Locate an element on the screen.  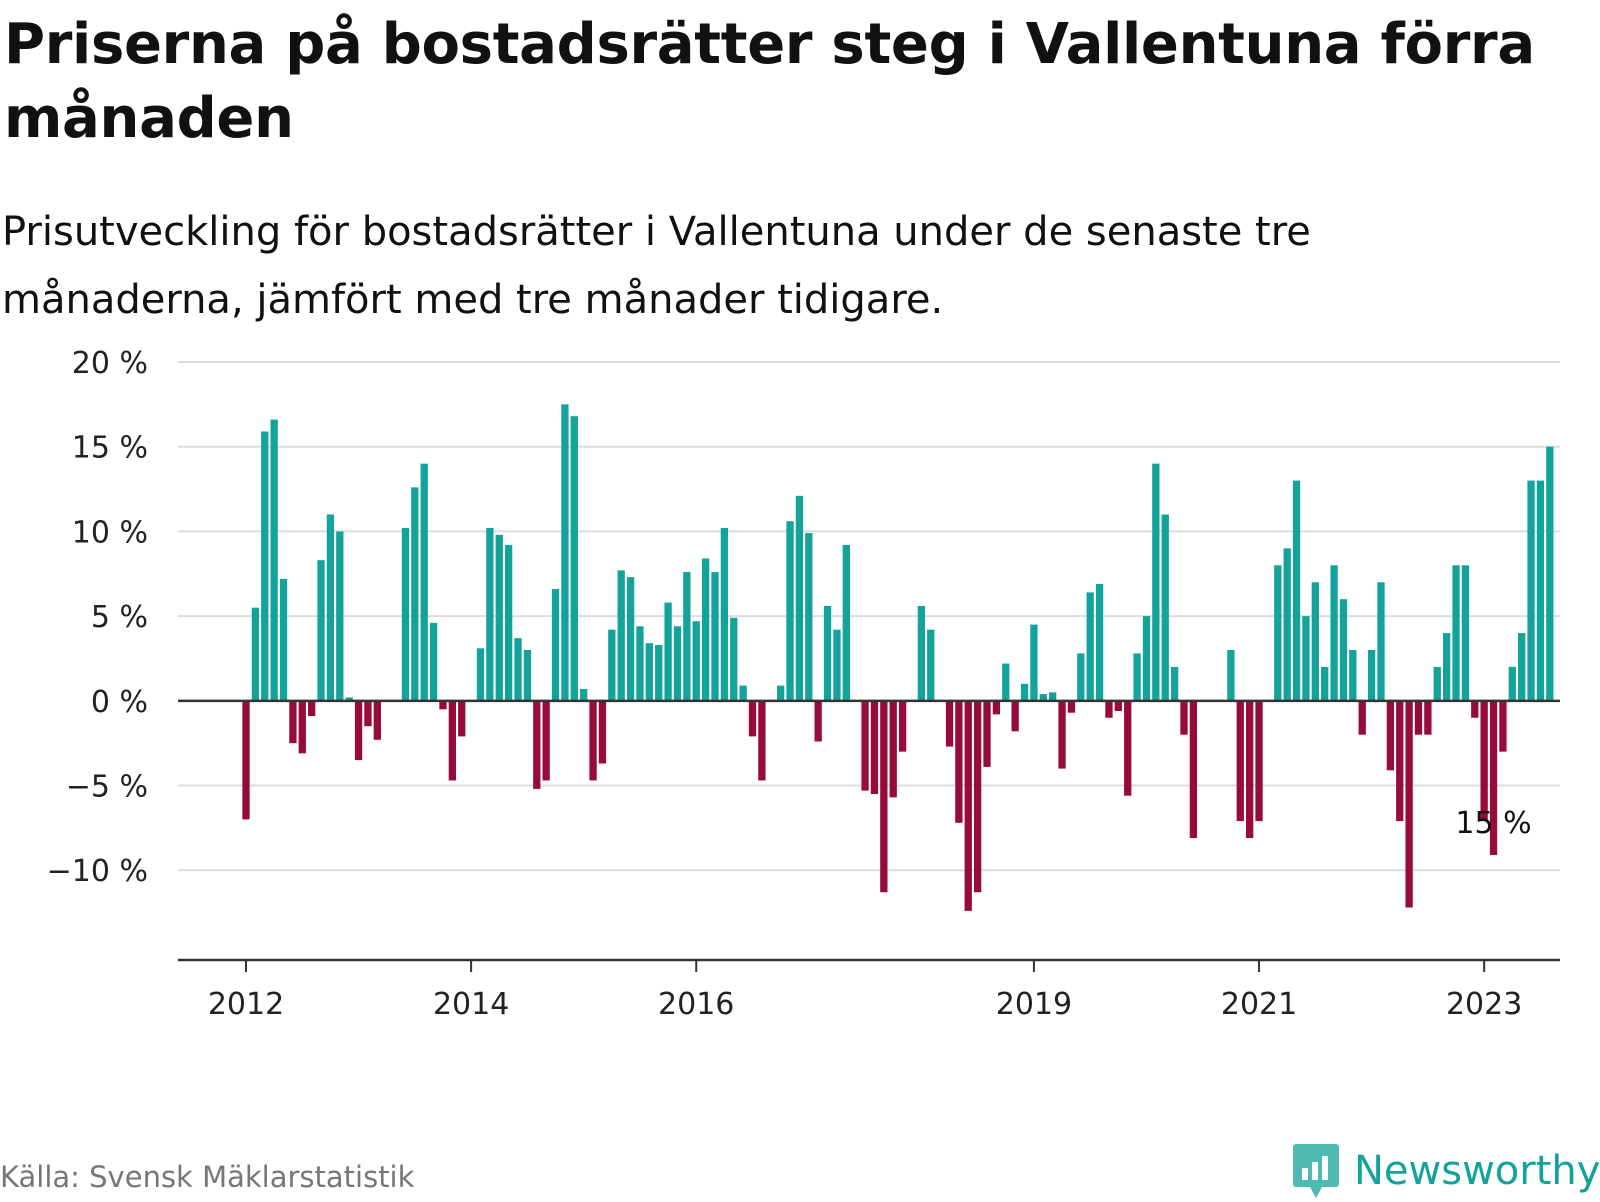
newsworthy-logo-icon is located at coordinates (1316, 1171).